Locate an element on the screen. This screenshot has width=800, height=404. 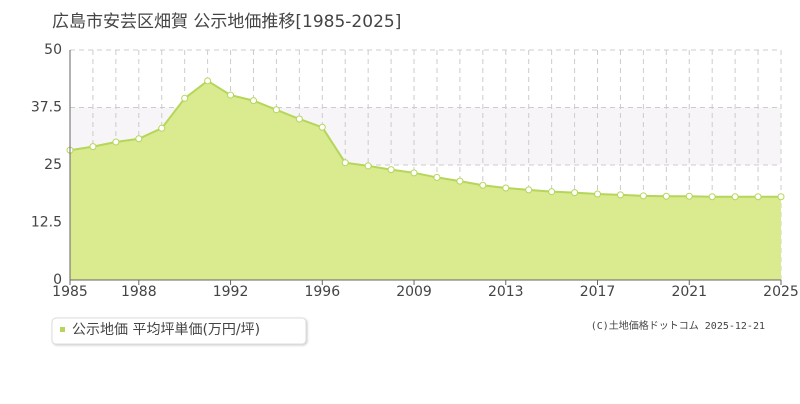
x-tick-label: 2017 is located at coordinates (598, 292).